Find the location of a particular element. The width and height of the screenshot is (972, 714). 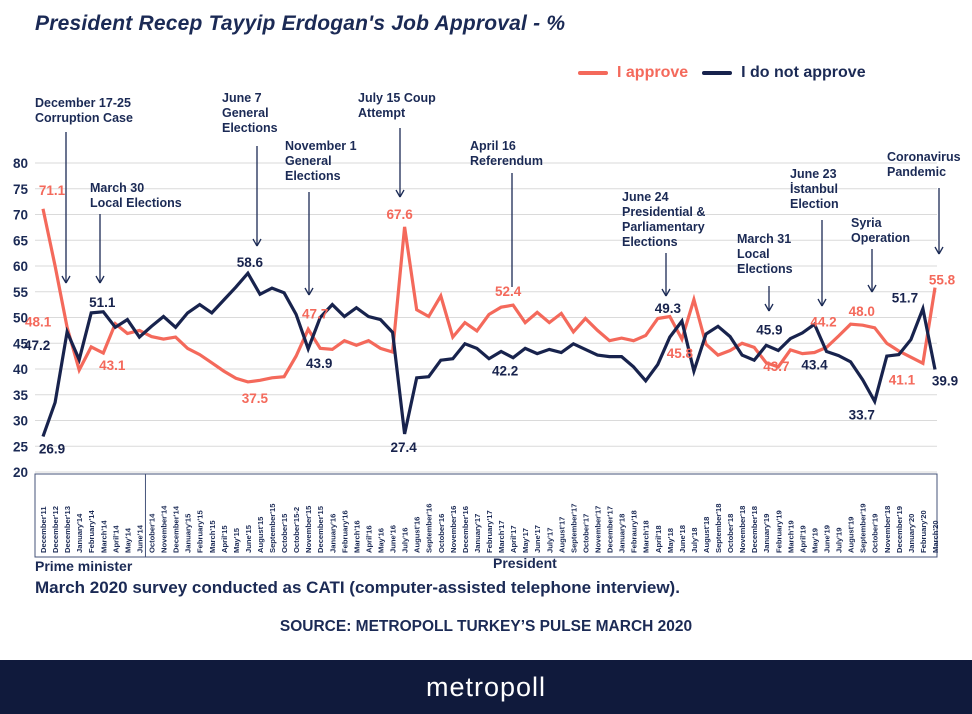

data-point-label: 43.9 is located at coordinates (319, 363).